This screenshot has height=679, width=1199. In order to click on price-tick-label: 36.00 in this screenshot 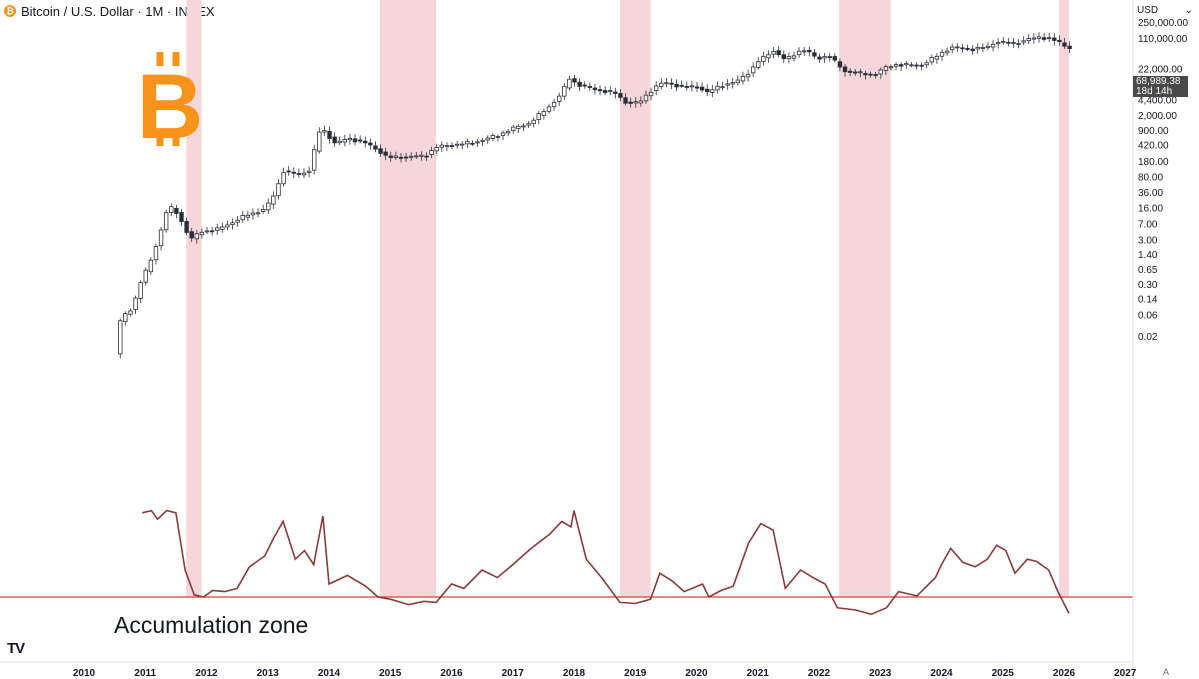, I will do `click(1150, 193)`.